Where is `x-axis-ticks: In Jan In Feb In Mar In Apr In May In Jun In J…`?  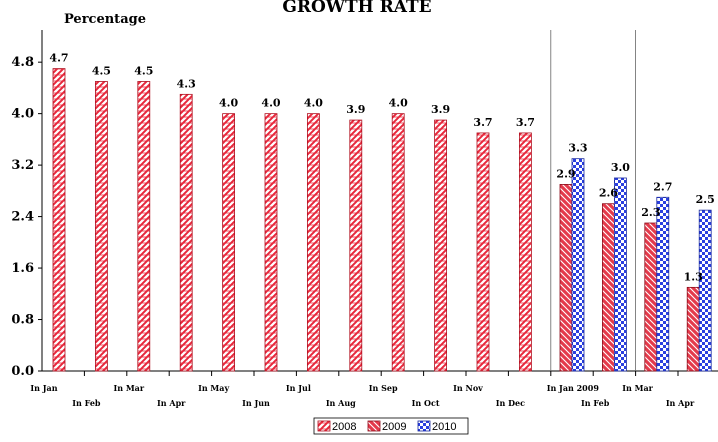
x-axis-ticks: In Jan In Feb In Mar In Apr In May In Jun In J… is located at coordinates (362, 395).